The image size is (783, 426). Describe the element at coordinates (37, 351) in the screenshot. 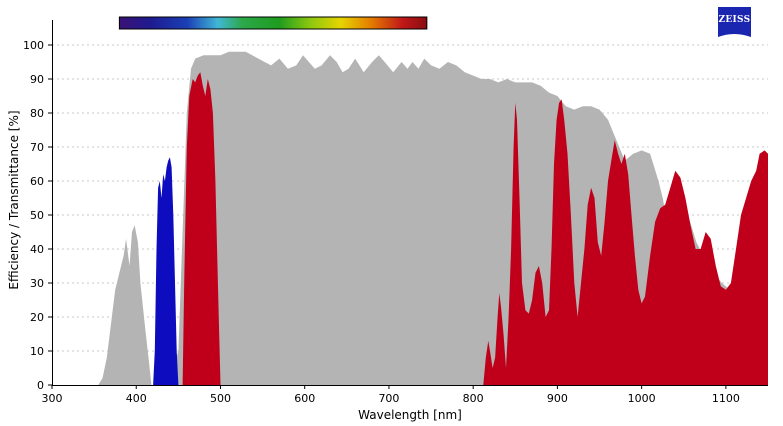

I see `y-tick-label-10: 10` at that location.